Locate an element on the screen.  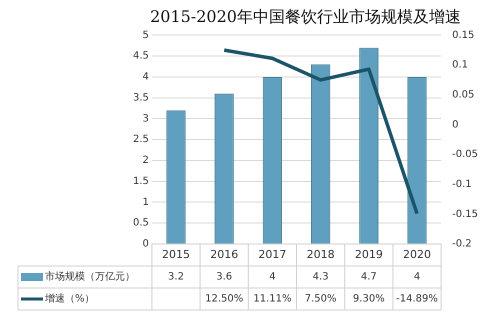
y-tick-label: 1.5 is located at coordinates (140, 181).